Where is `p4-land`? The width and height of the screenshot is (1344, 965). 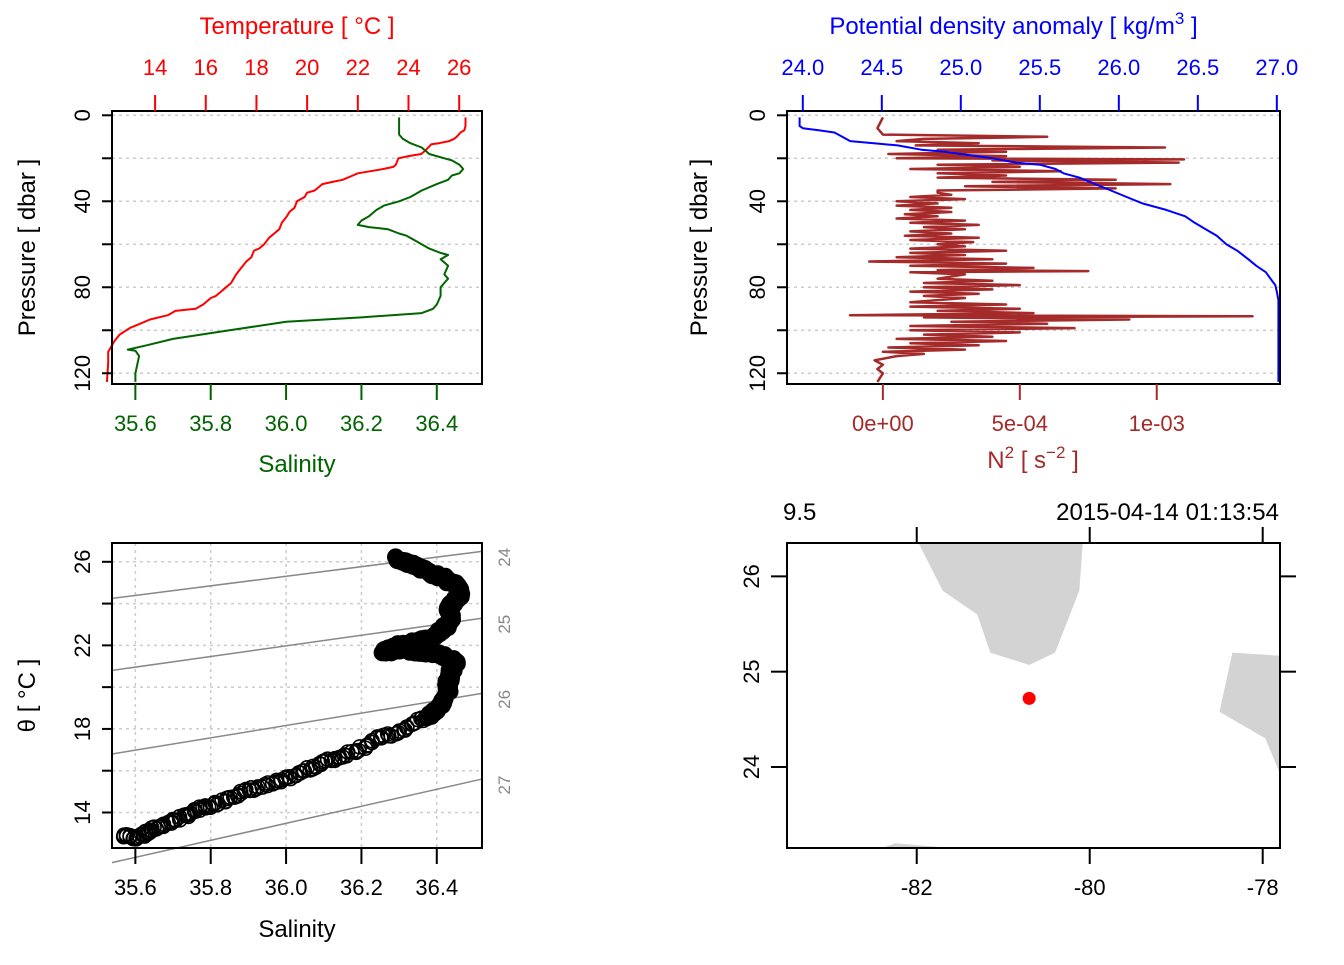
p4-land is located at coordinates (1081, 695).